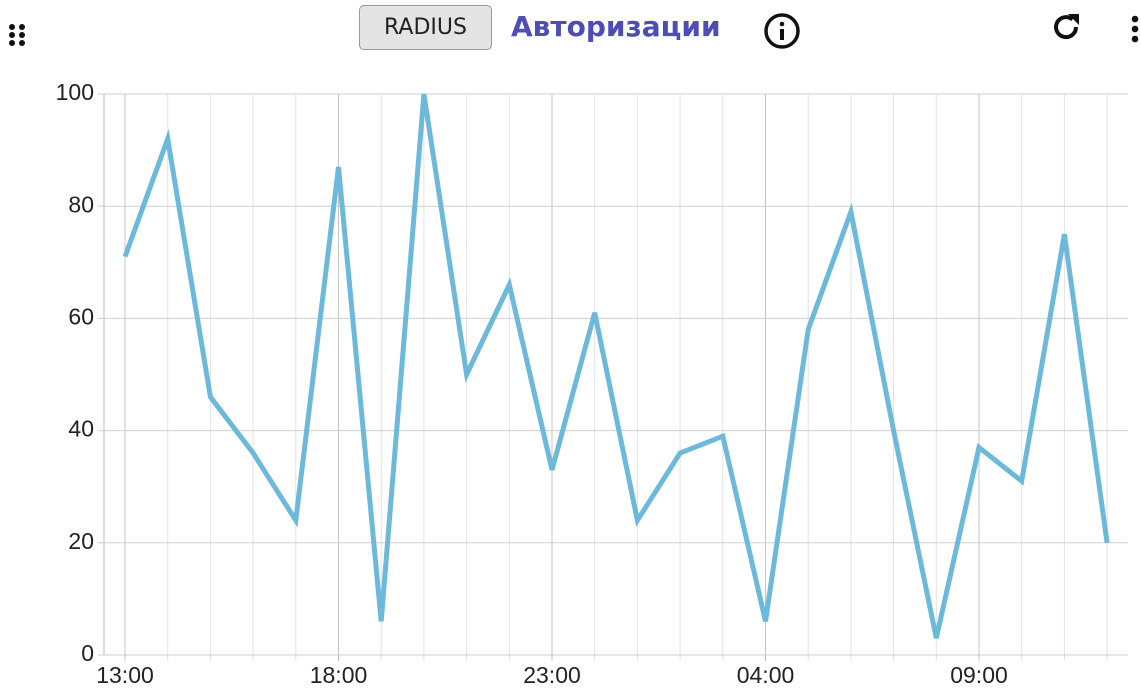  What do you see at coordinates (1067, 27) in the screenshot?
I see `refresh-icon` at bounding box center [1067, 27].